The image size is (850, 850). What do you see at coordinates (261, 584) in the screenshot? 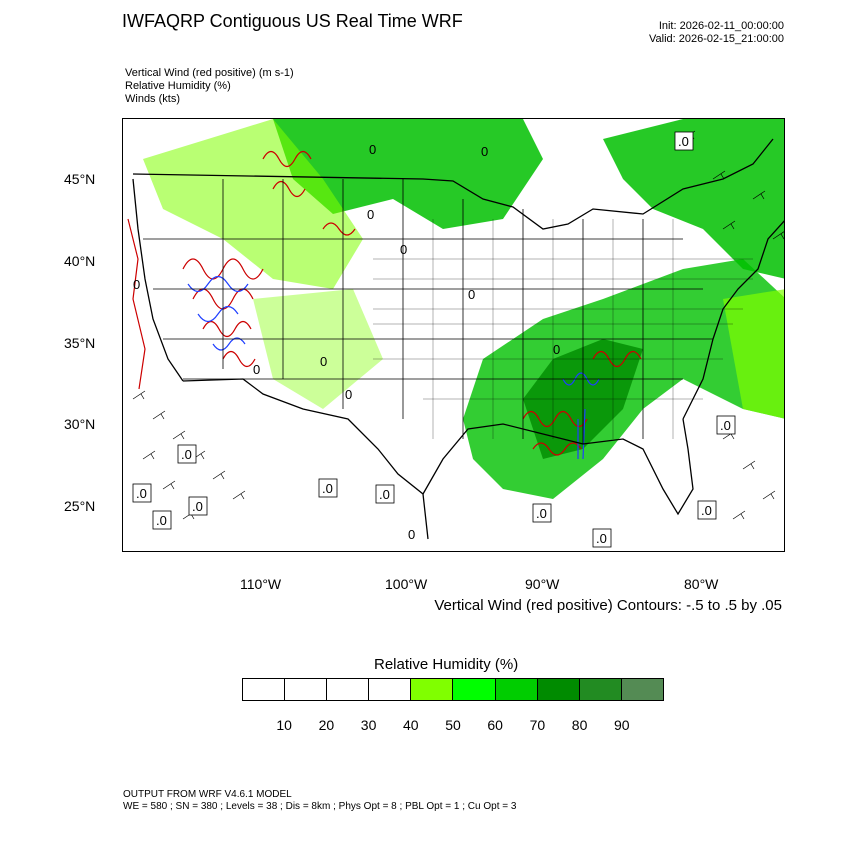
I see `lon-label-110w: 110°W` at bounding box center [261, 584].